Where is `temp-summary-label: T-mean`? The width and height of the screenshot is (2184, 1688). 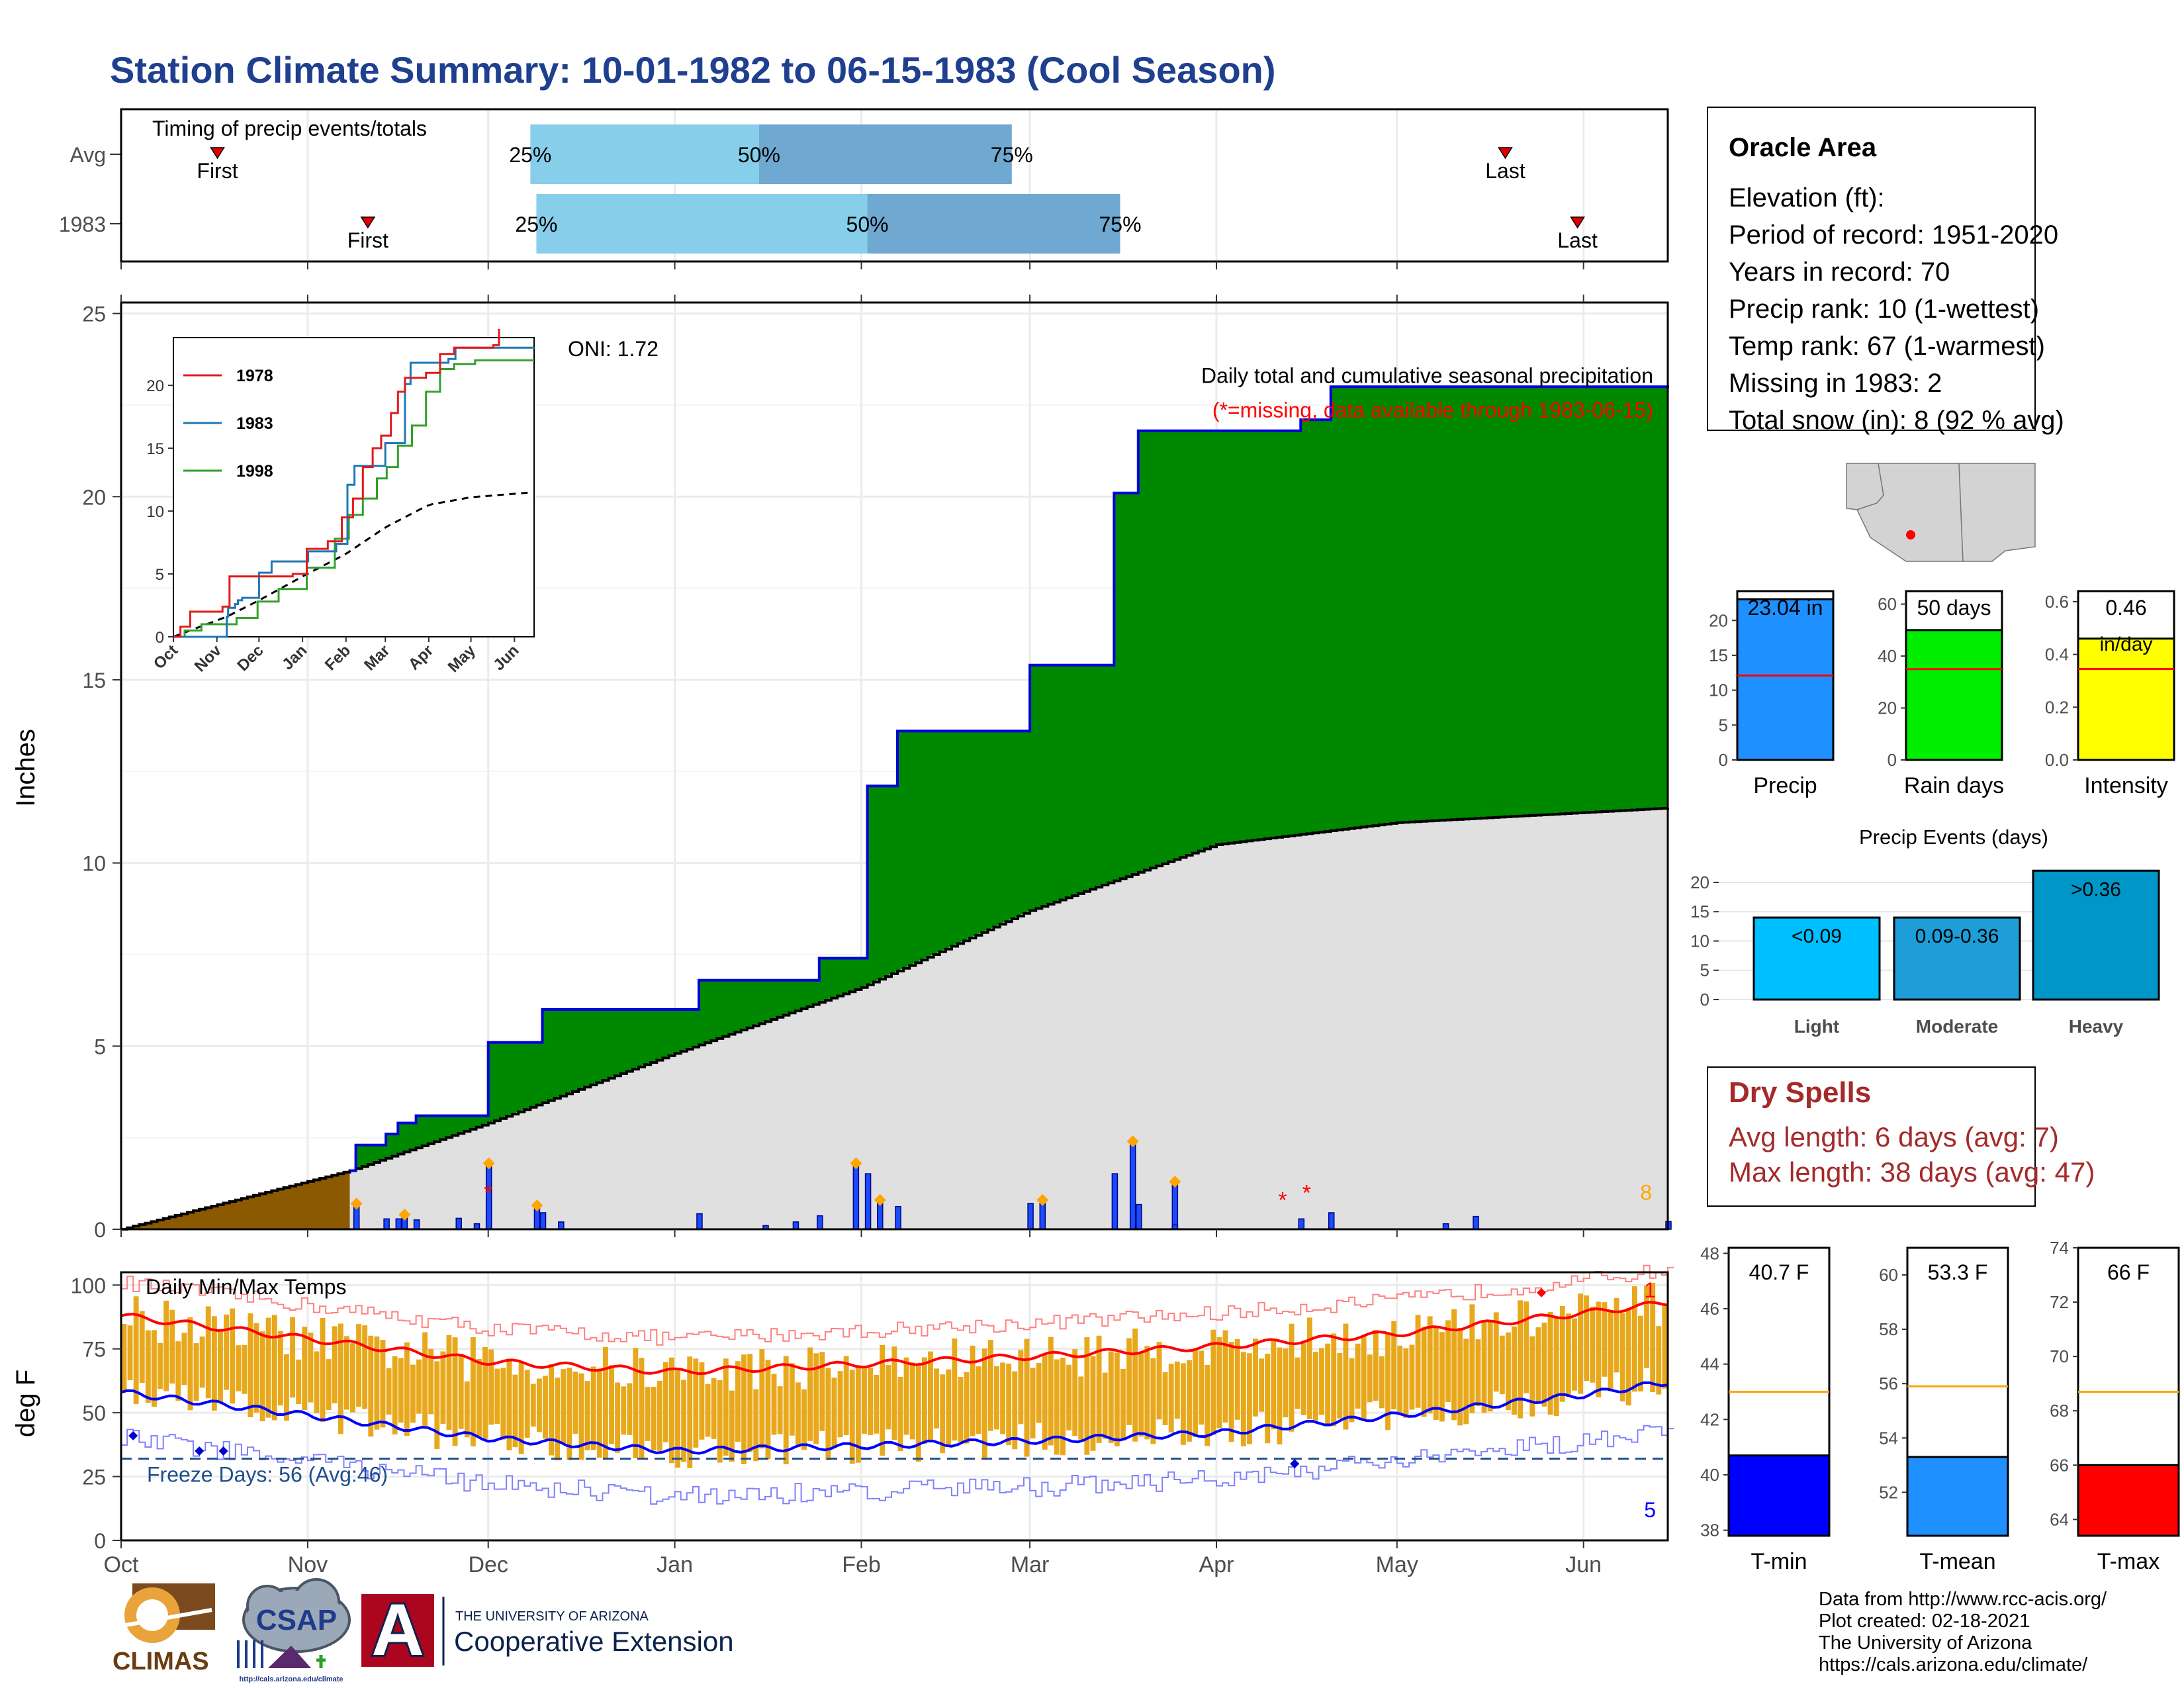
temp-summary-label: T-mean is located at coordinates (1957, 1561).